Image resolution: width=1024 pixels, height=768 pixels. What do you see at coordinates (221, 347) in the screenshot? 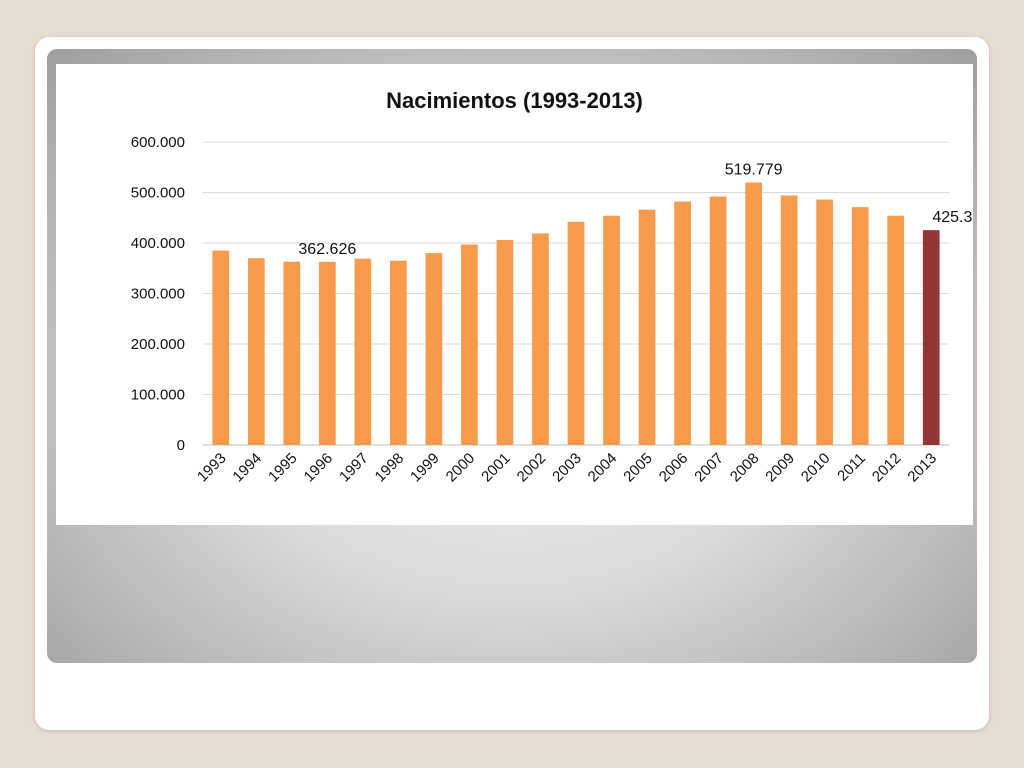
I see `bar-1993` at bounding box center [221, 347].